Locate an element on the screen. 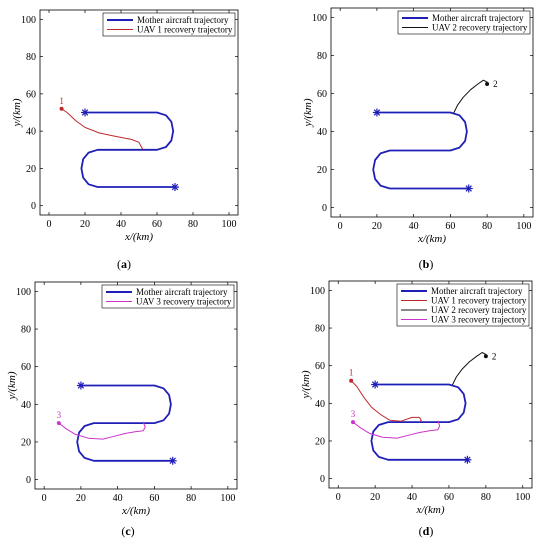  panel-caption: (b) is located at coordinates (426, 264).